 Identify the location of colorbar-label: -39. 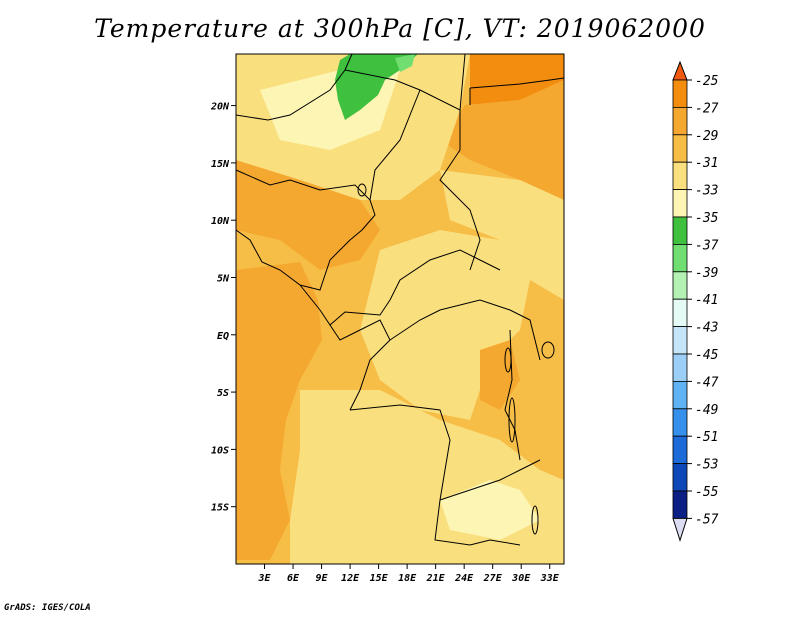
(706, 273).